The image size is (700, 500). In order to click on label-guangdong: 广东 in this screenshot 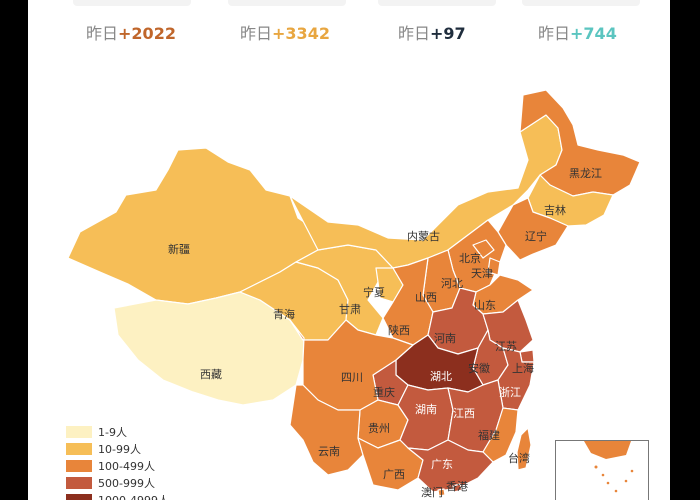, I will do `click(442, 464)`.